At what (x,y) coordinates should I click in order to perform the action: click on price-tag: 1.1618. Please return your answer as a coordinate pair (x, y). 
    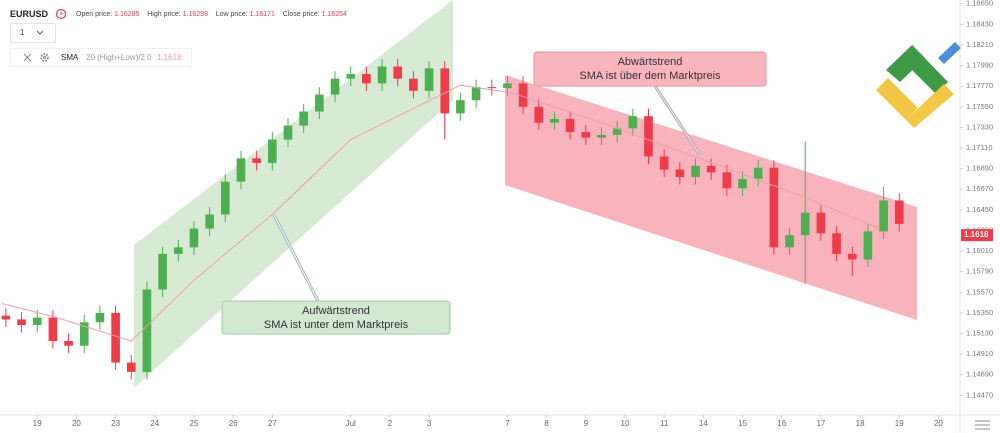
    Looking at the image, I should click on (976, 234).